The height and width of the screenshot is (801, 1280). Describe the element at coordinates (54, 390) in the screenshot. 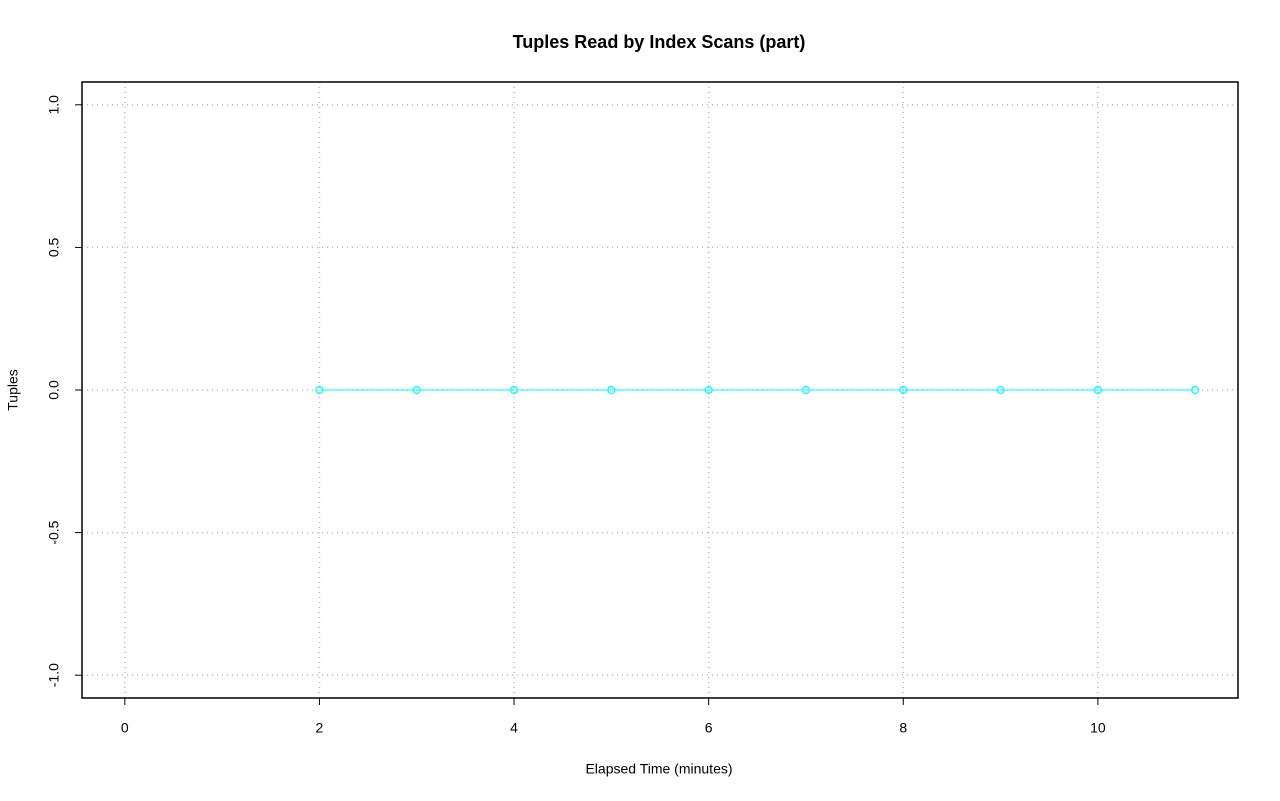

I see `y-tick-label: 0.0` at that location.